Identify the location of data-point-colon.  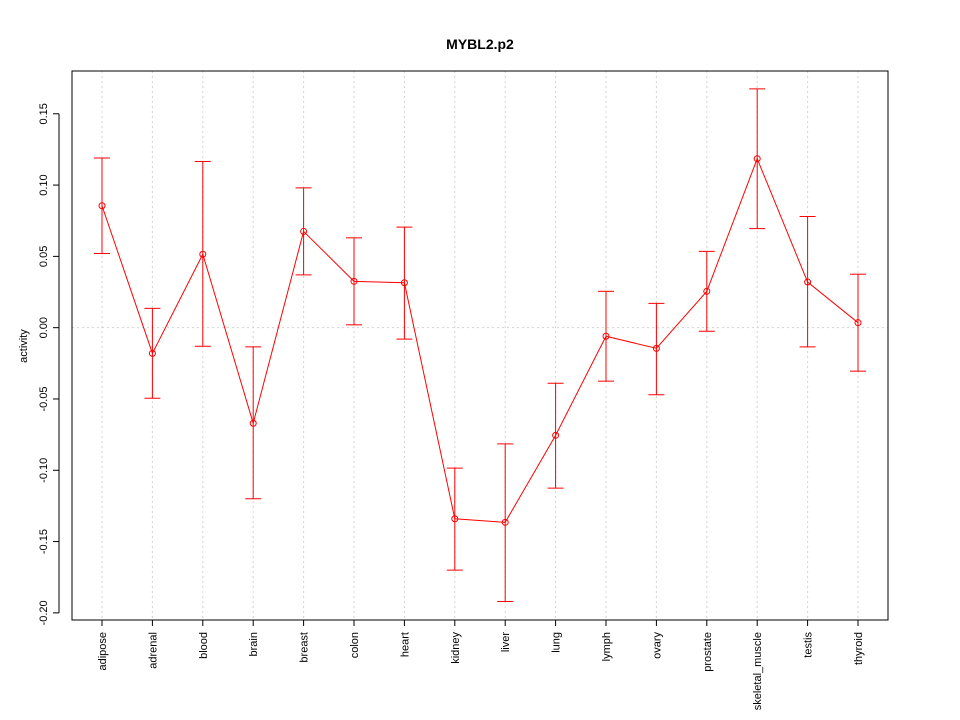
(354, 281).